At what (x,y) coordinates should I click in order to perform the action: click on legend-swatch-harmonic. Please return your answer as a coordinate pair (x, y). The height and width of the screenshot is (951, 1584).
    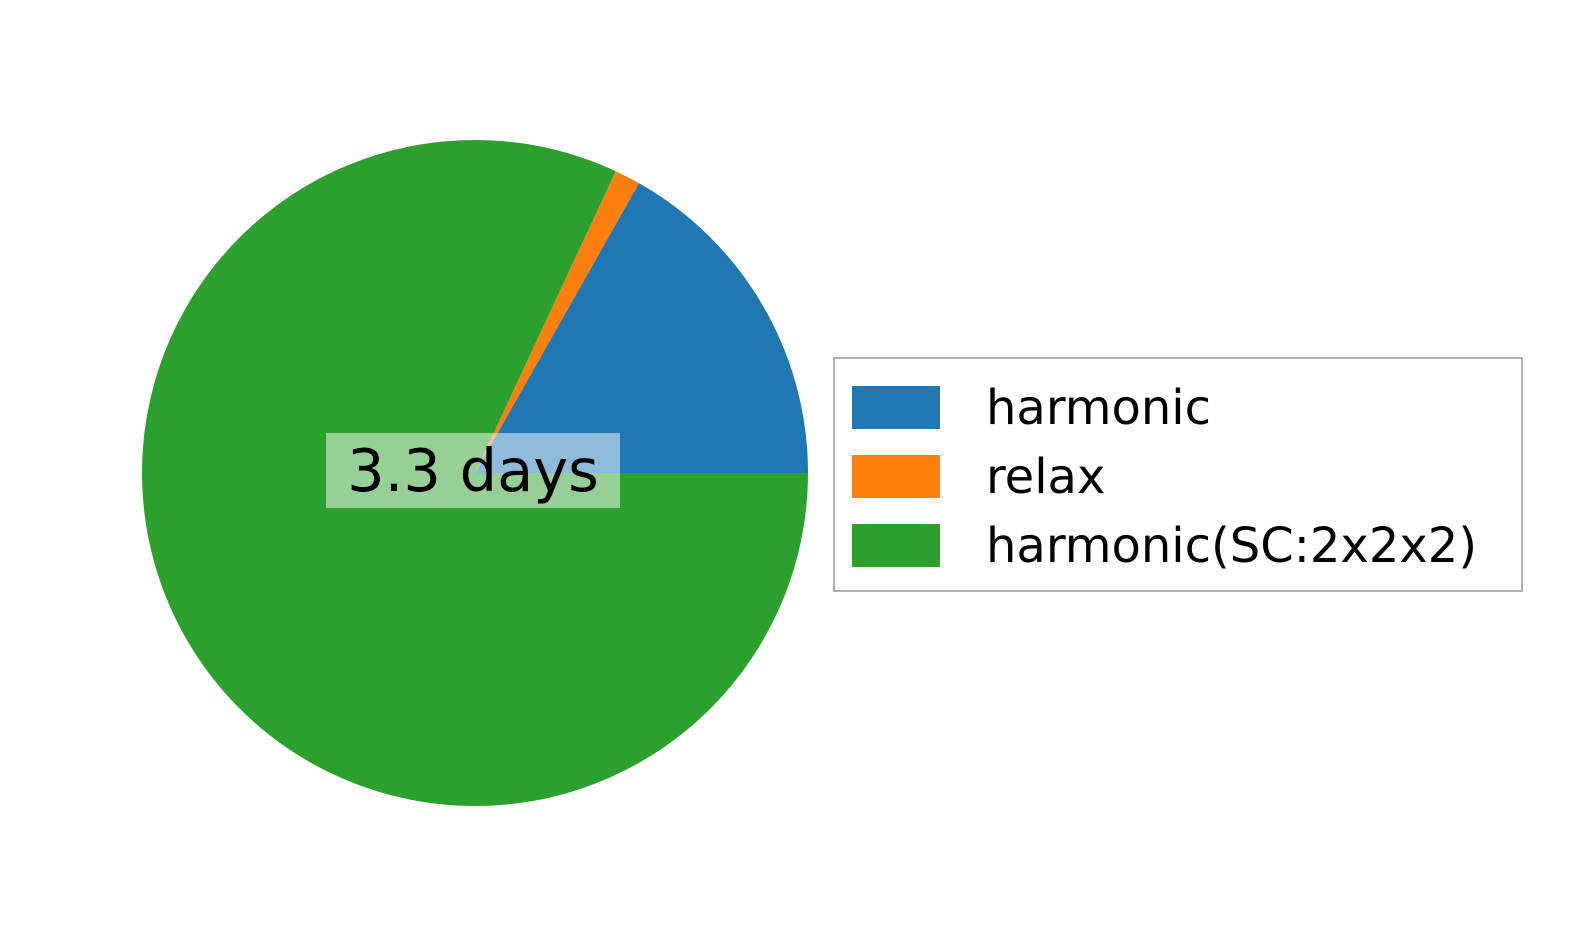
    Looking at the image, I should click on (896, 407).